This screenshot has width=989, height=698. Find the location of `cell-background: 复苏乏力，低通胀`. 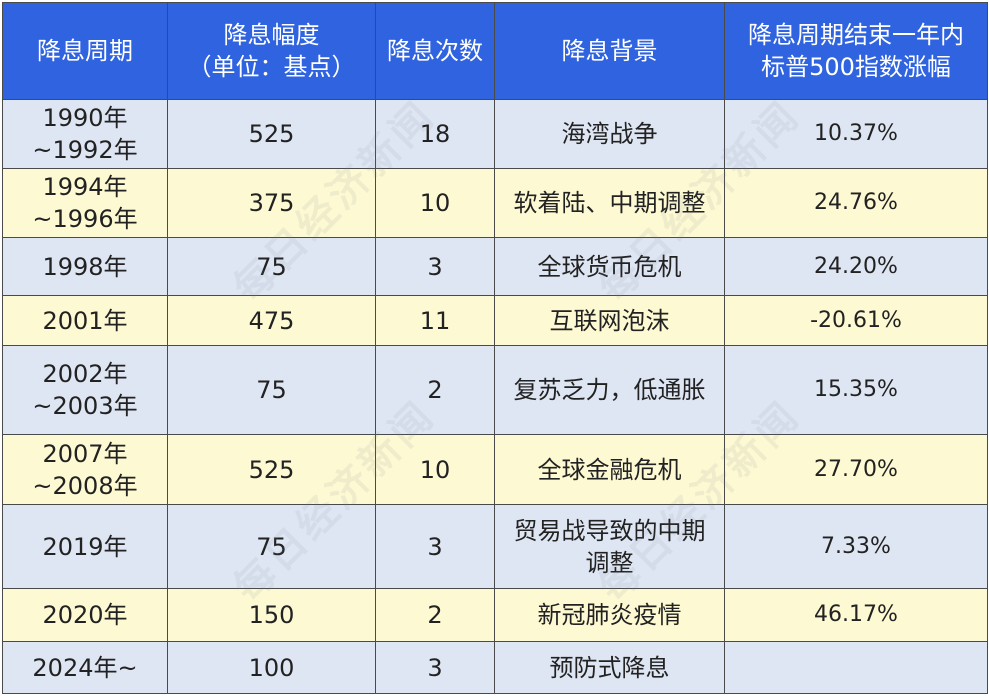

cell-background: 复苏乏力，低通胀 is located at coordinates (609, 390).